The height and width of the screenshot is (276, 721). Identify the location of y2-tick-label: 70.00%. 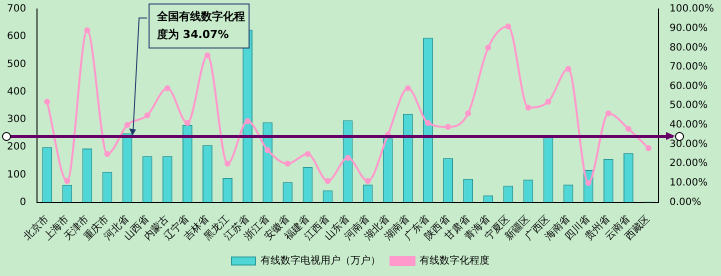
(689, 67).